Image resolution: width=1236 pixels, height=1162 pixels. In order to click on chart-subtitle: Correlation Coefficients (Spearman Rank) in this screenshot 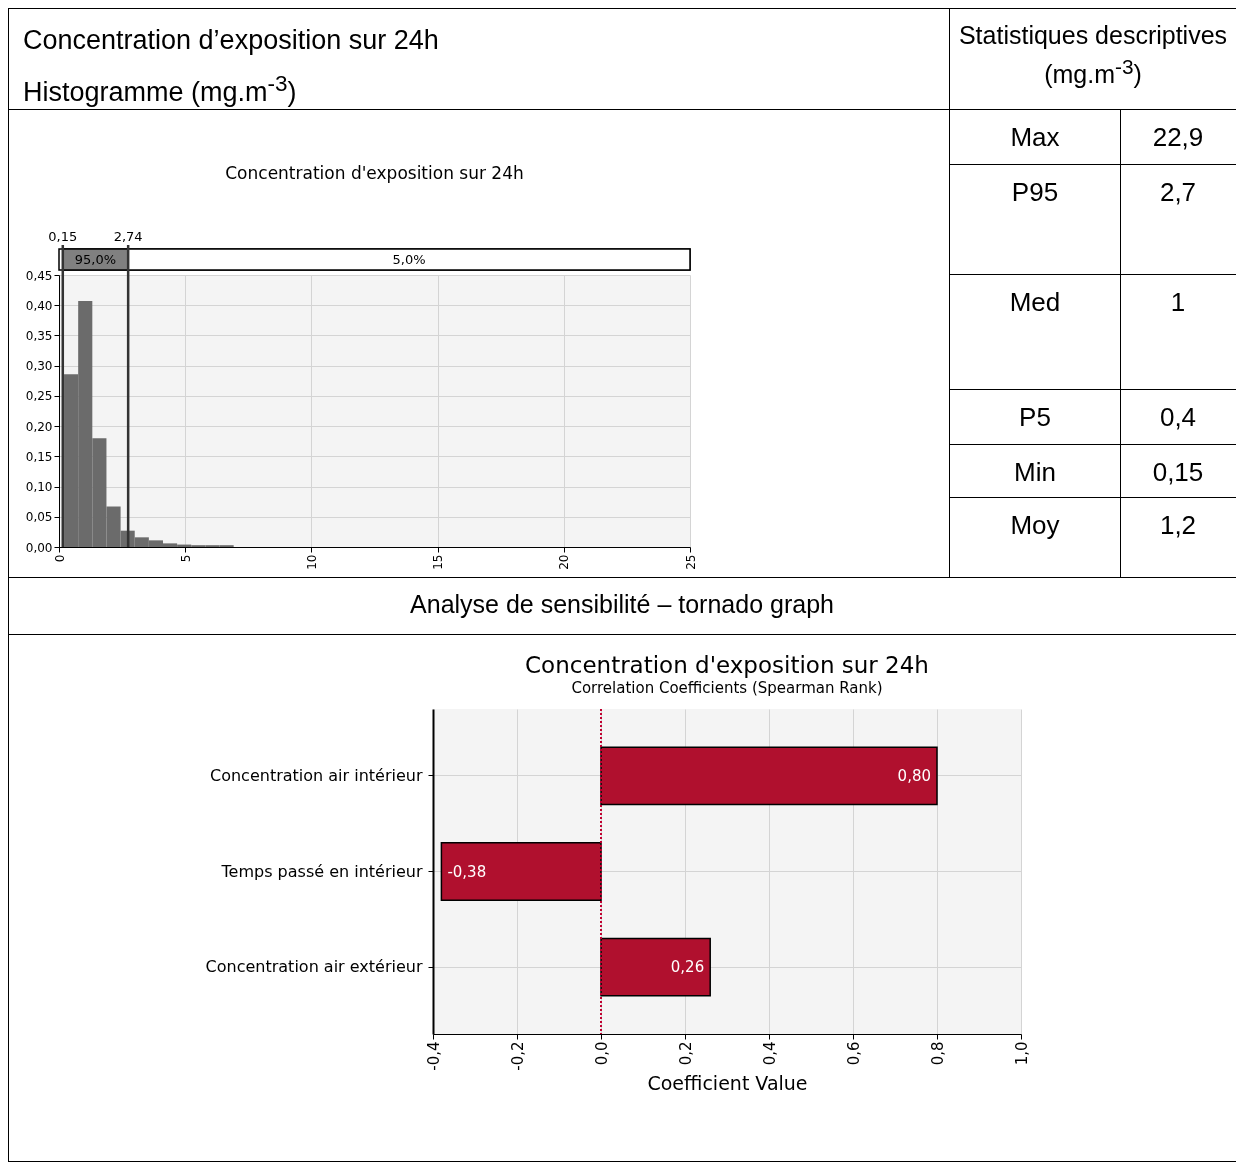, I will do `click(727, 688)`.